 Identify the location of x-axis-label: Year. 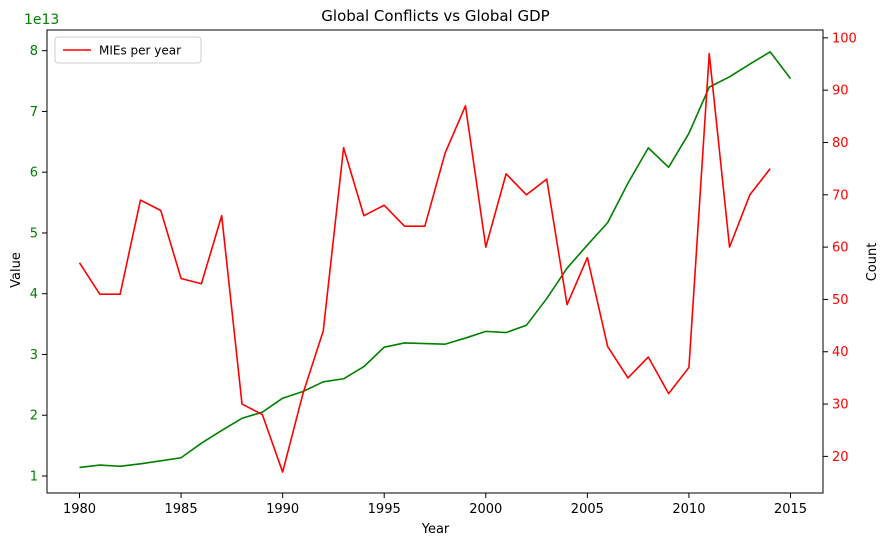
(435, 529).